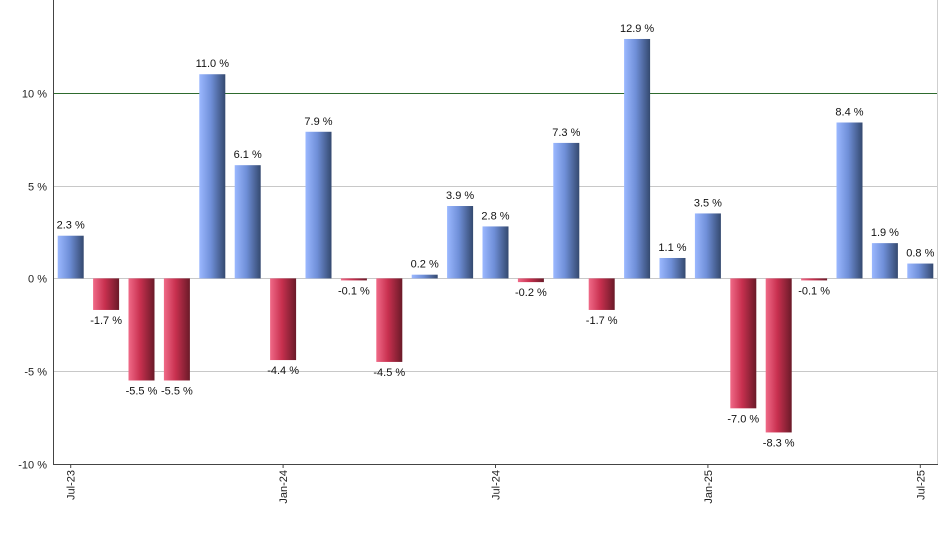  What do you see at coordinates (708, 203) in the screenshot?
I see `data-label: 3.5 %` at bounding box center [708, 203].